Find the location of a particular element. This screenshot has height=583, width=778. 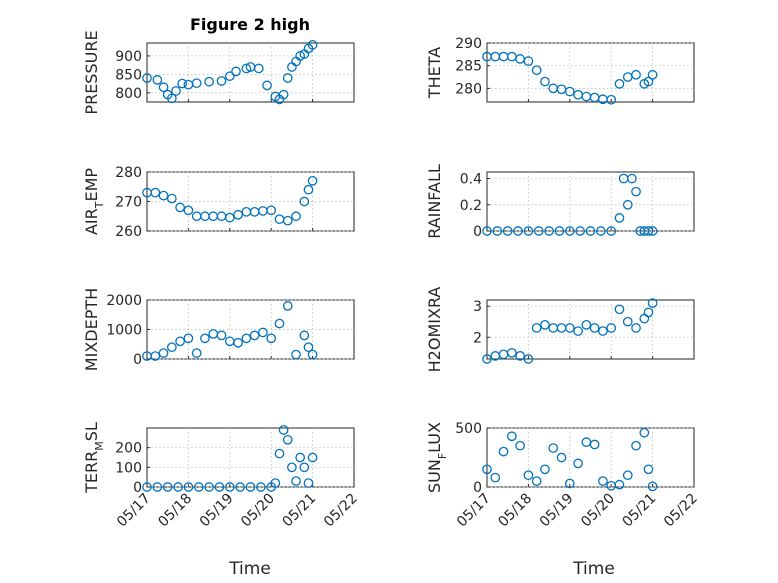

y-tick-label: 850 is located at coordinates (128, 75).